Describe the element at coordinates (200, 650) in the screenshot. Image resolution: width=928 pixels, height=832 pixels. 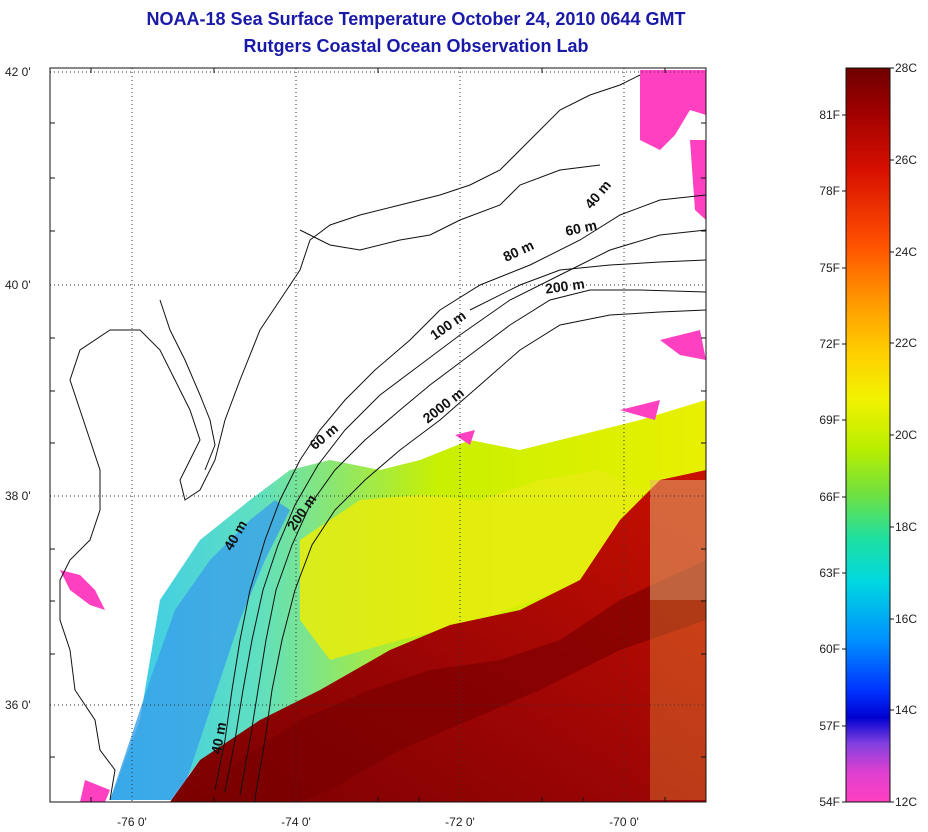
I see `coastal-cold-band` at that location.